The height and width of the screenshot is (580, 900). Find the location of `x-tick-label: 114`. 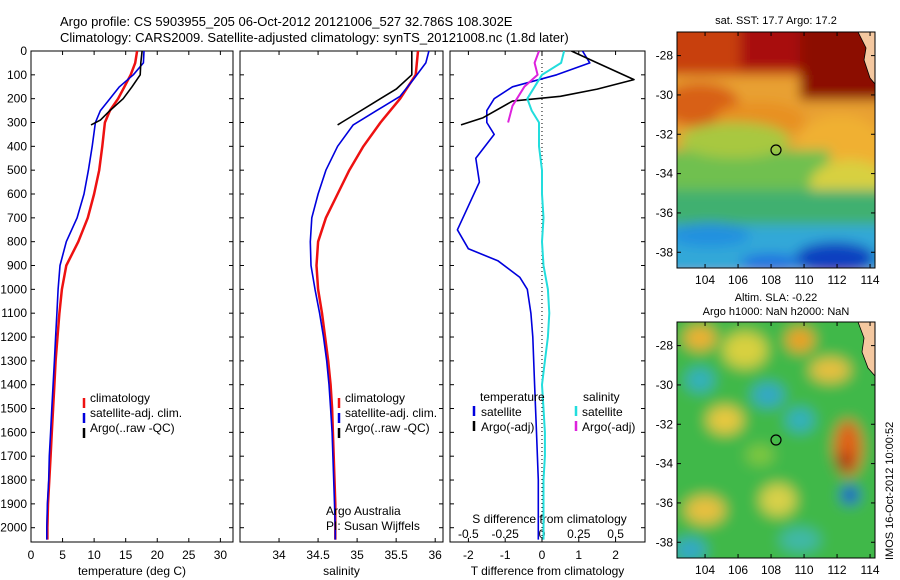

x-tick-label: 114 is located at coordinates (869, 570).